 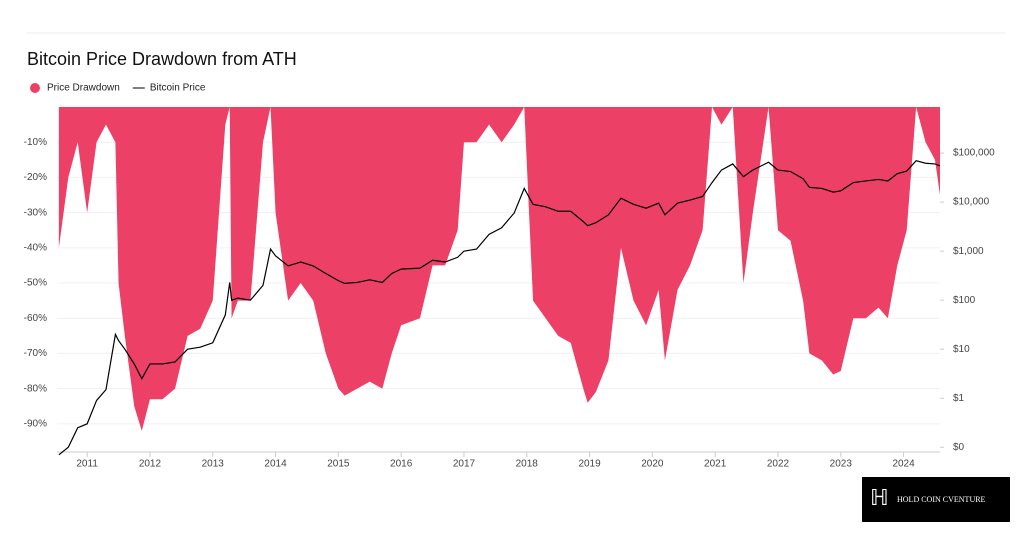 What do you see at coordinates (35, 212) in the screenshot?
I see `y-tick-label: -30%` at bounding box center [35, 212].